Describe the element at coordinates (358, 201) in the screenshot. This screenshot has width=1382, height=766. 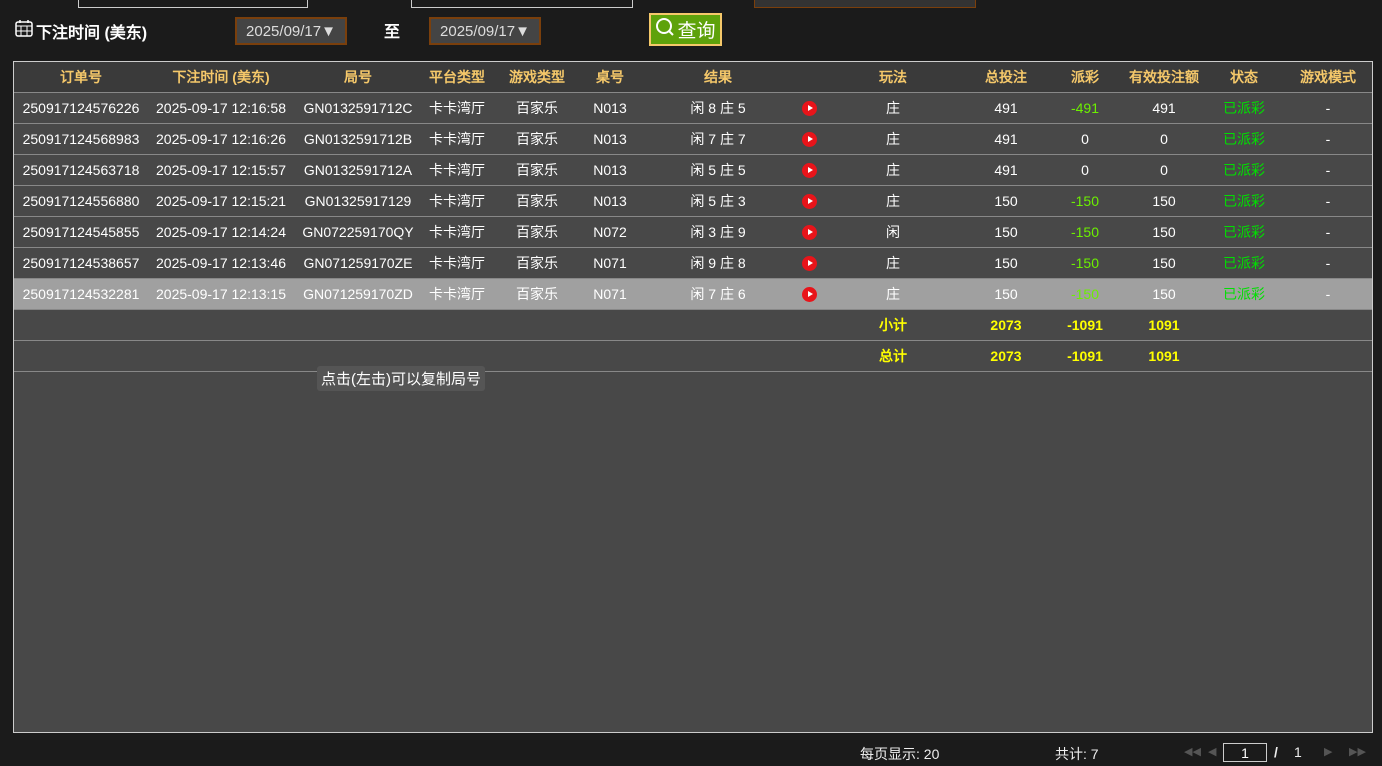
I see `cell-round-id: GN01325917129` at that location.